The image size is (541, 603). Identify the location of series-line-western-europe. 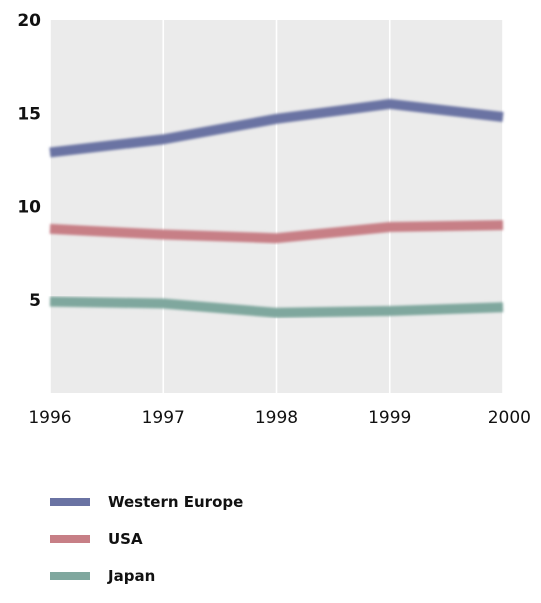
(276, 128).